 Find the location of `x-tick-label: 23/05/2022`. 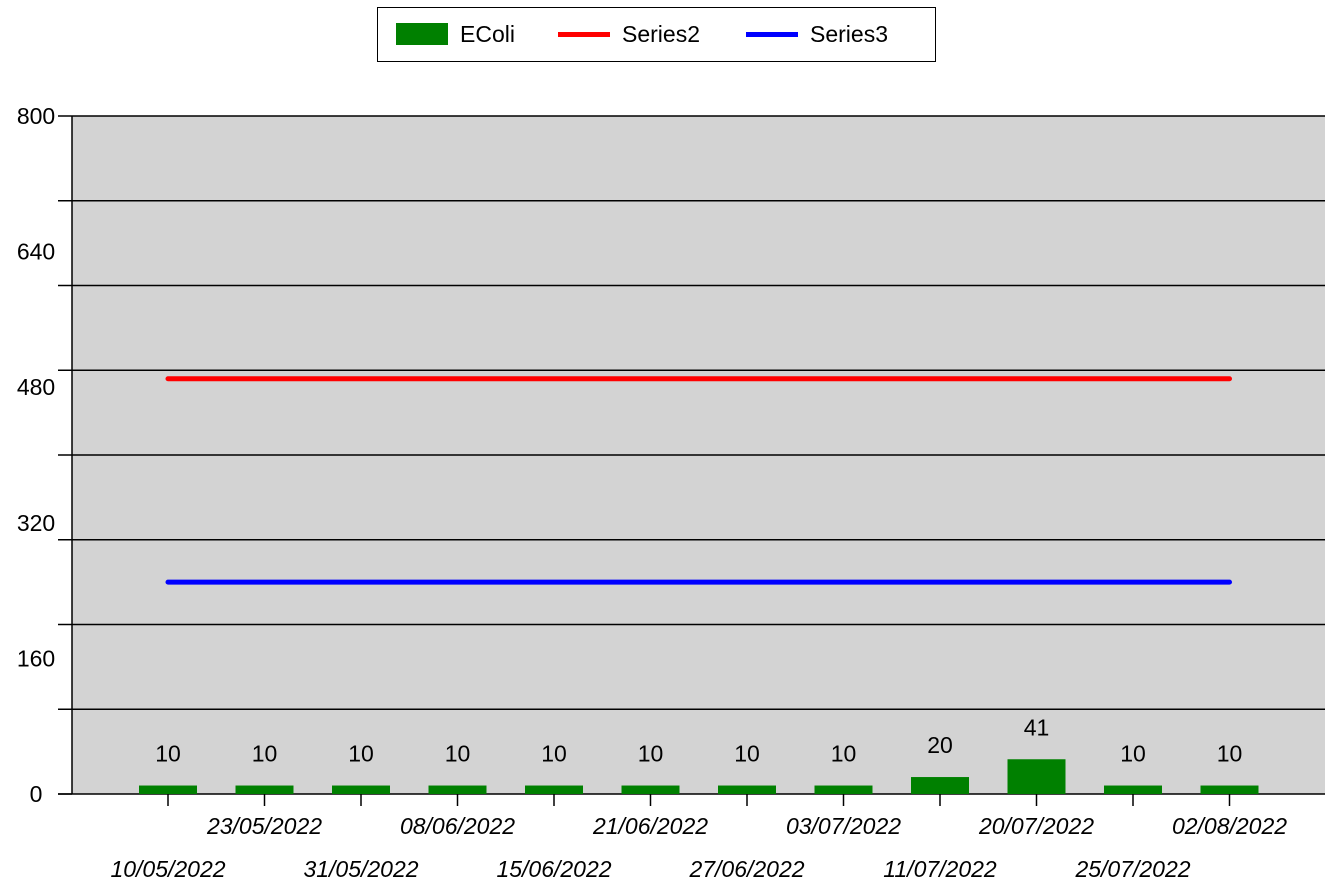

x-tick-label: 23/05/2022 is located at coordinates (264, 826).